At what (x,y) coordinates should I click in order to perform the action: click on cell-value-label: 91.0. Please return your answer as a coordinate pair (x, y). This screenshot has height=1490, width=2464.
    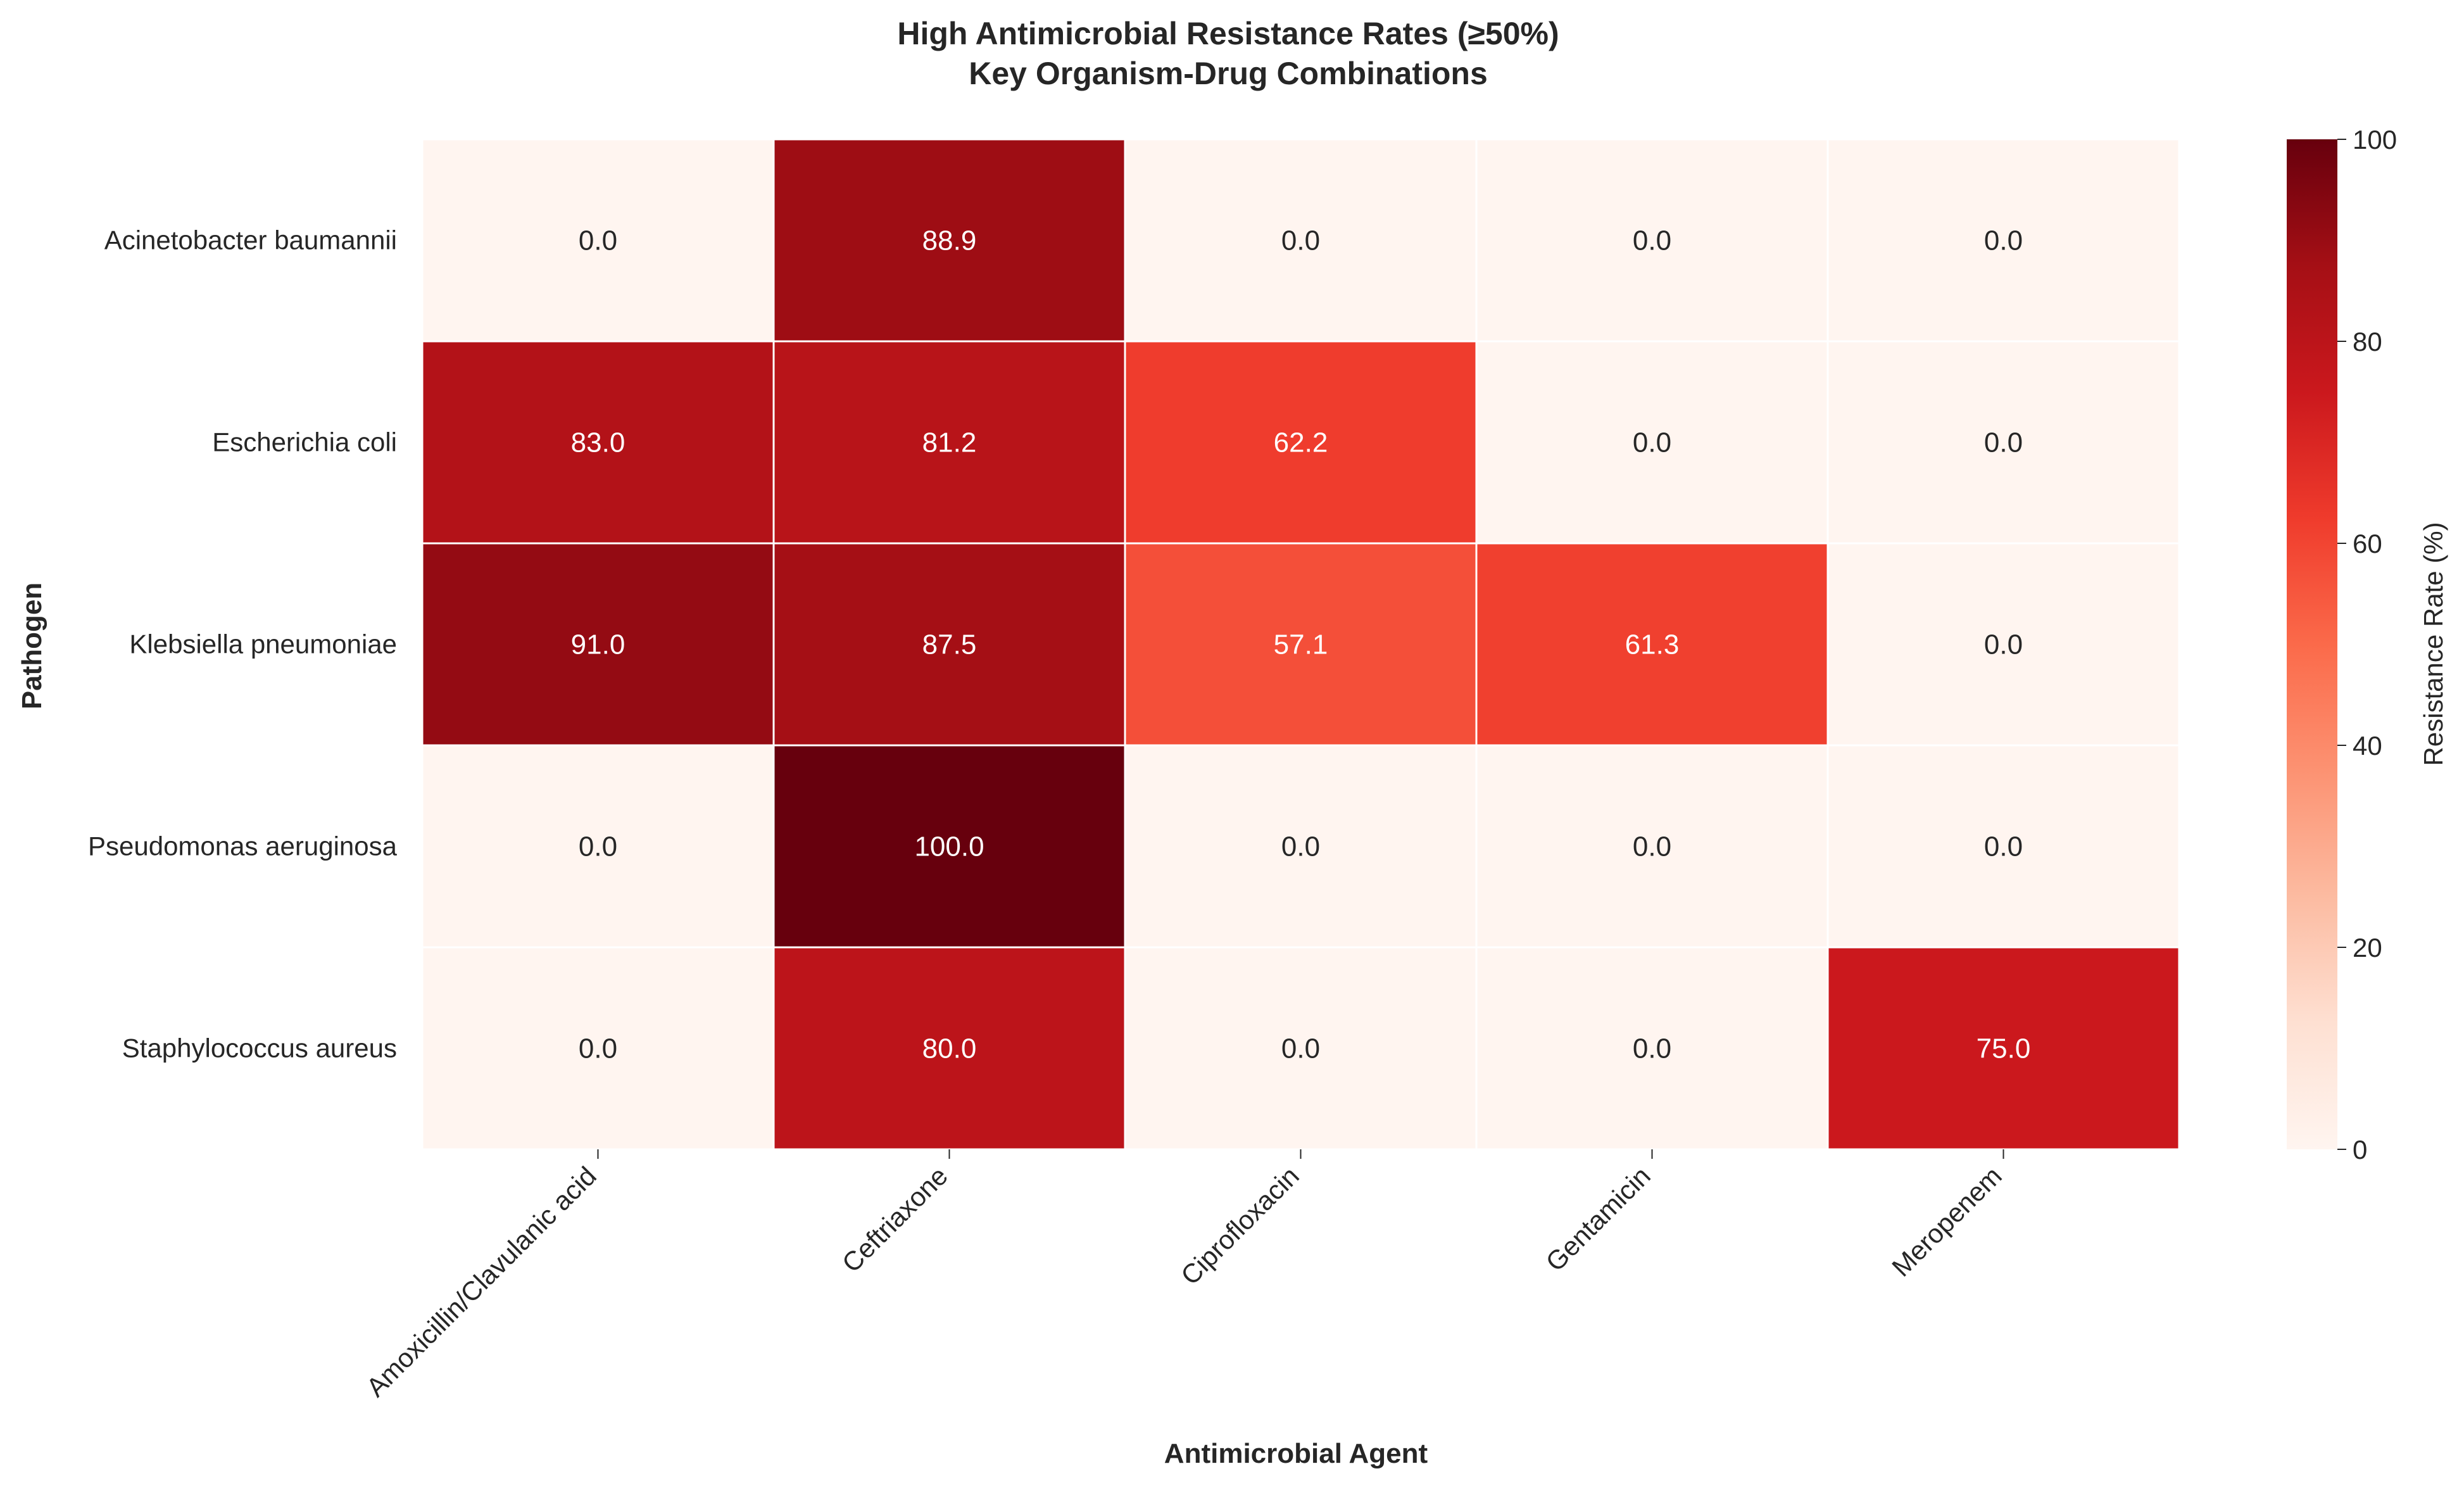
    Looking at the image, I should click on (598, 644).